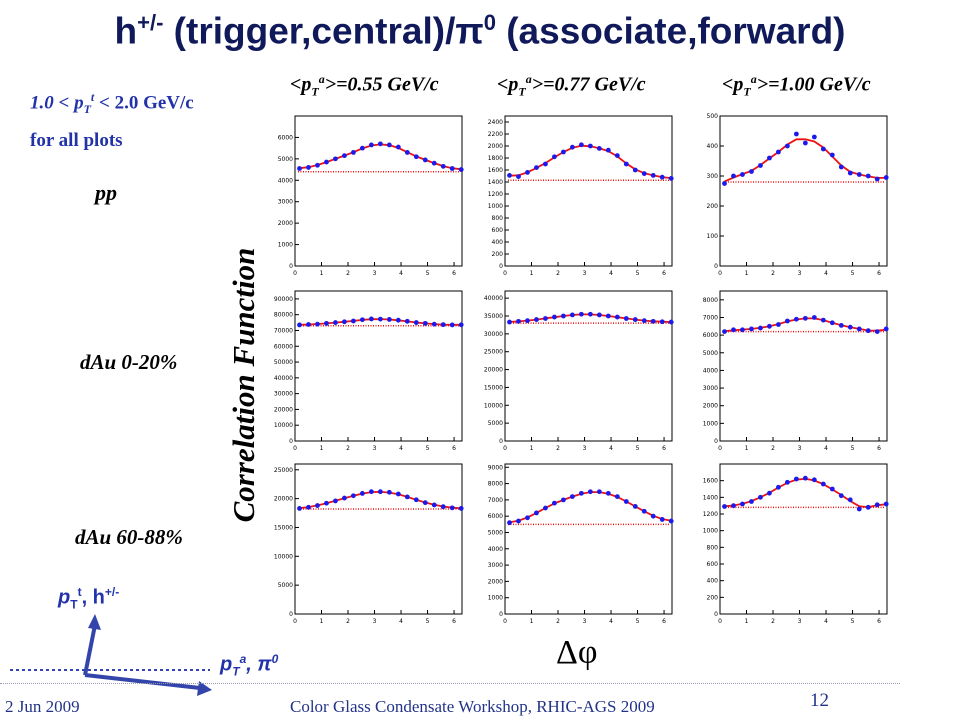 The width and height of the screenshot is (960, 720). I want to click on y-tick-label: 1400, so click(710, 497).